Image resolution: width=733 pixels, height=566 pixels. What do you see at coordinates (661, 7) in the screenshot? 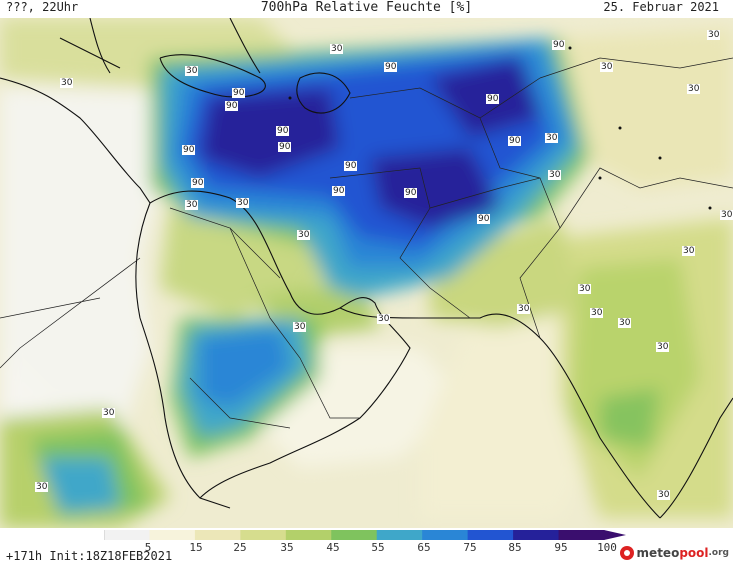
I see `forecast-date: 25. Februar 2021` at bounding box center [661, 7].